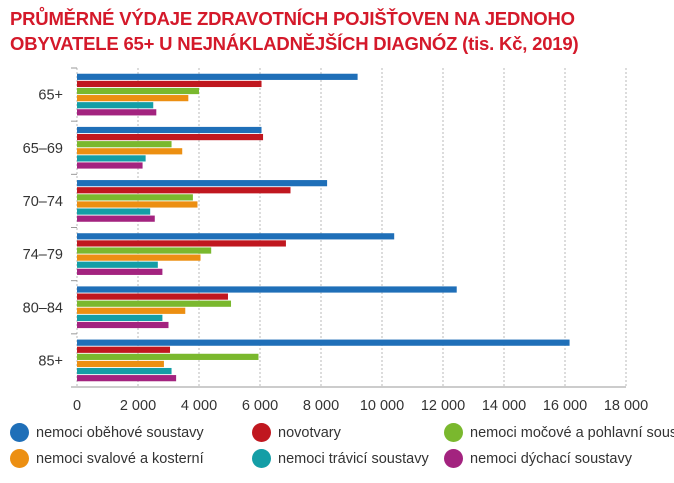 The width and height of the screenshot is (674, 483). Describe the element at coordinates (120, 432) in the screenshot. I see `legend-label: nemoci oběhové soustavy` at that location.